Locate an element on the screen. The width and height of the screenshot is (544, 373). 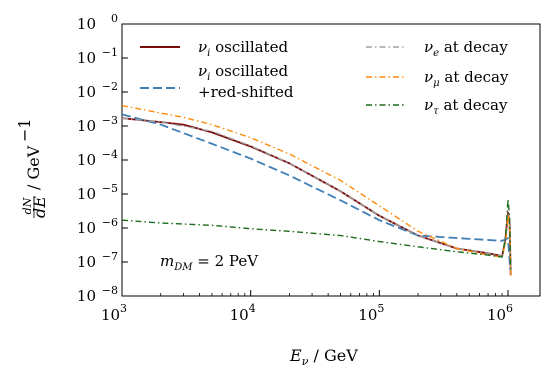
y-tick-label: 10 −4 is located at coordinates (97, 158).